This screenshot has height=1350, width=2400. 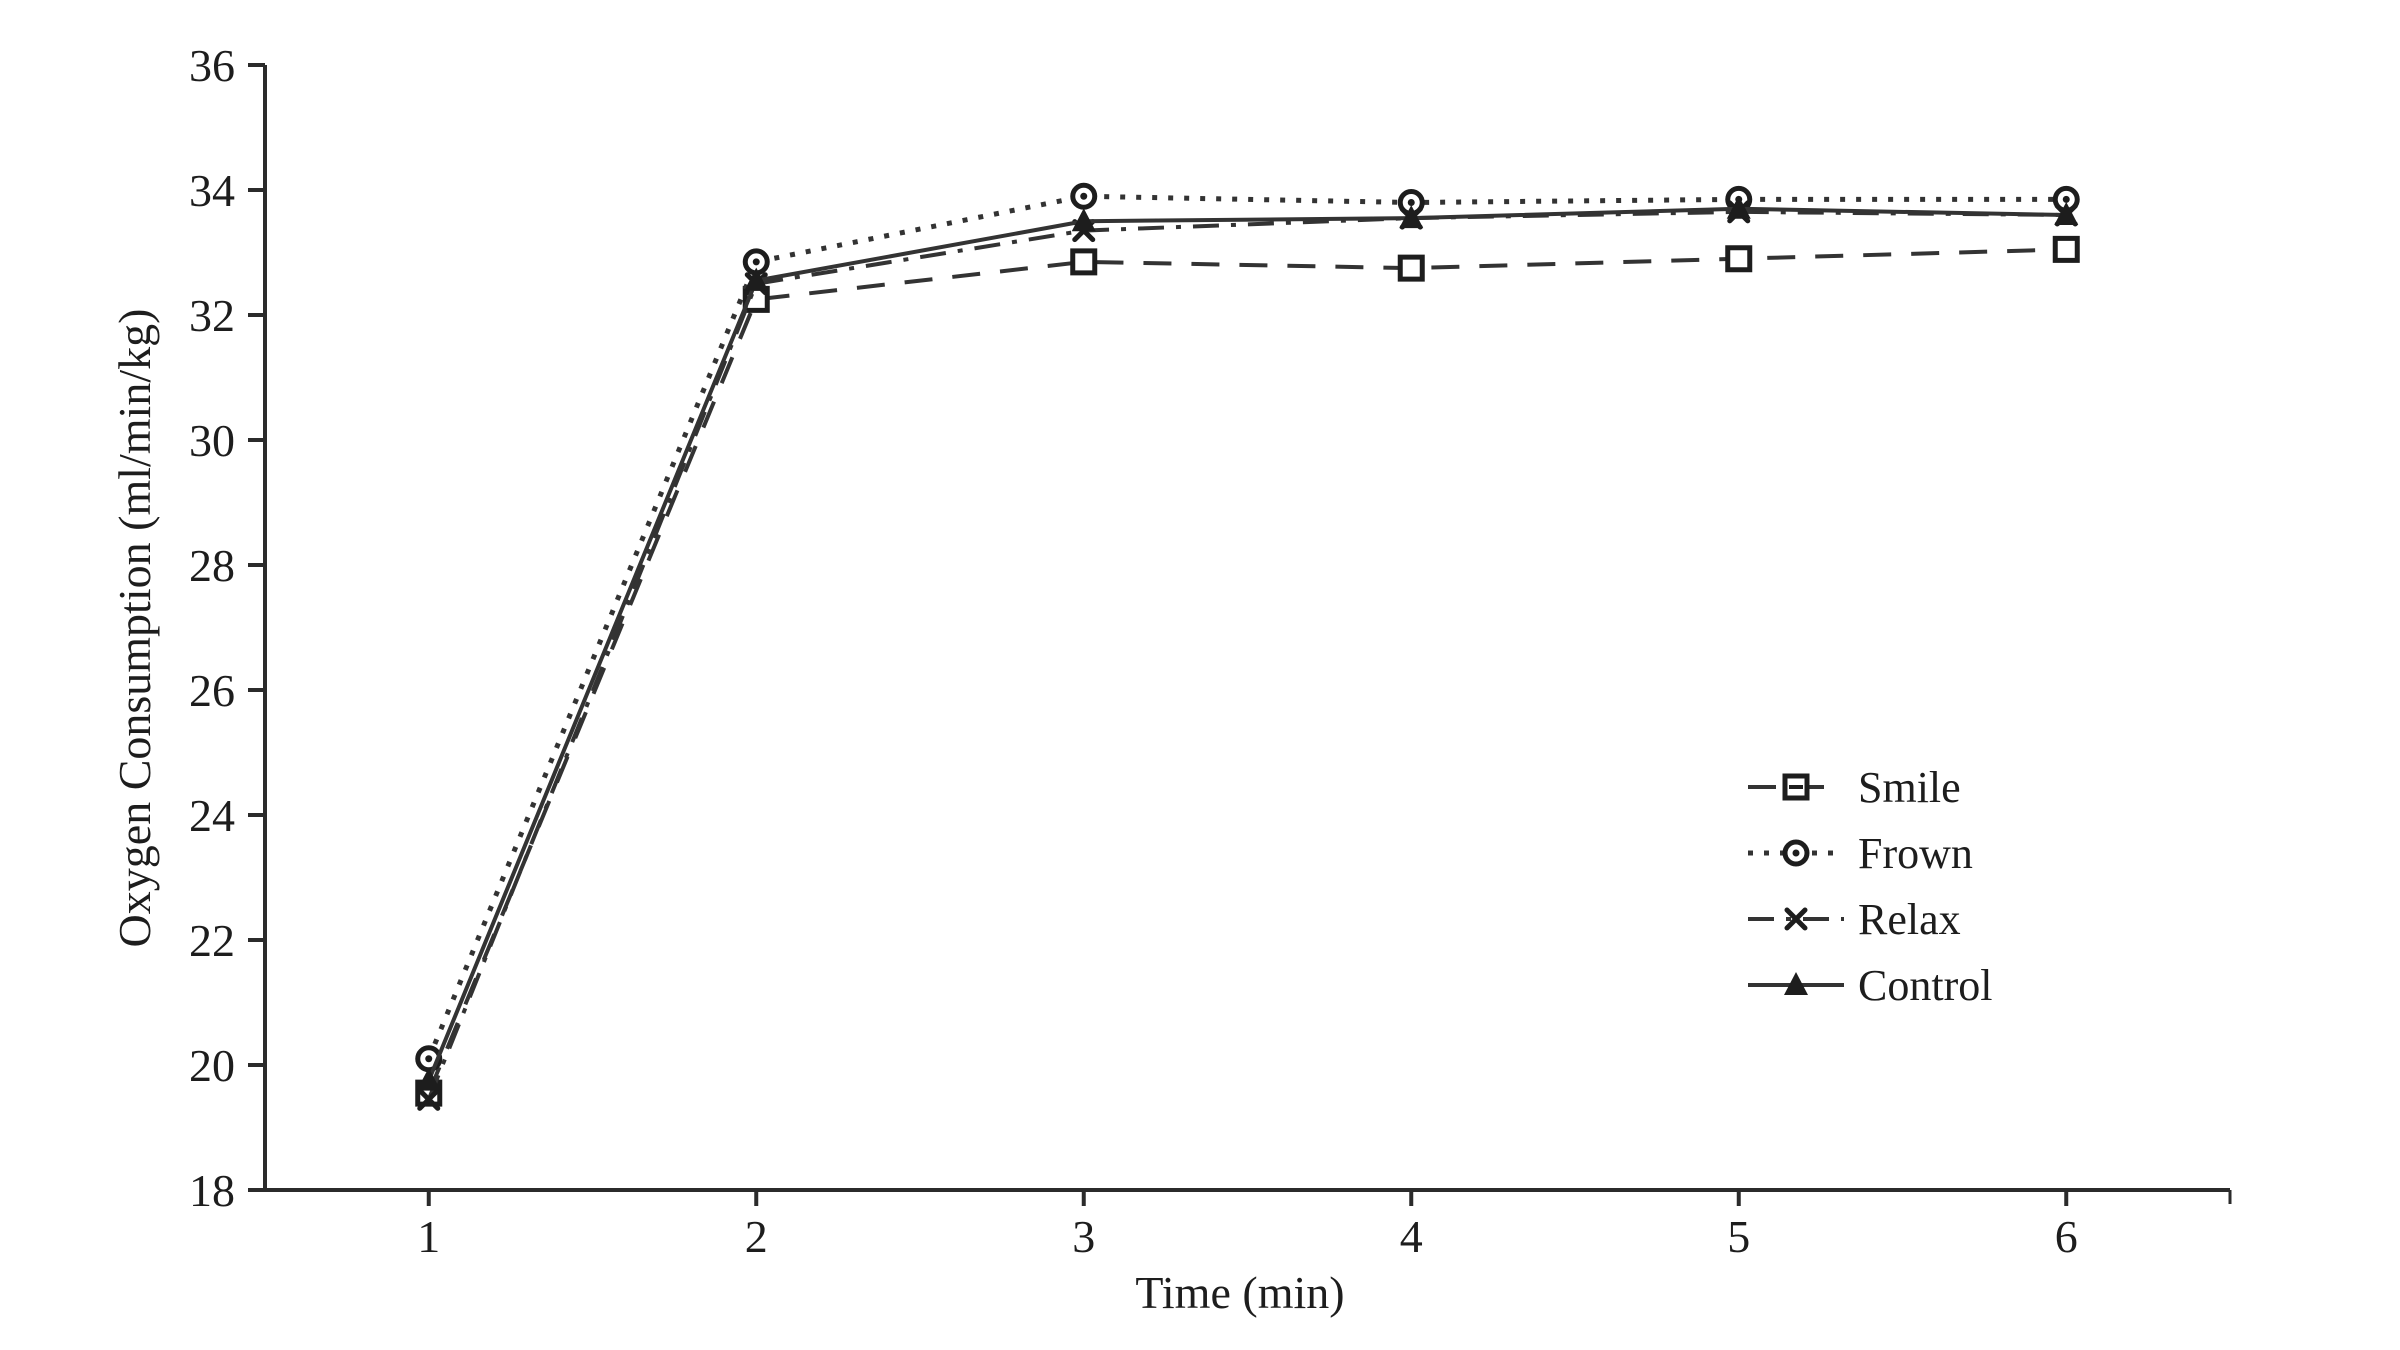 What do you see at coordinates (1411, 1236) in the screenshot?
I see `x-tick-label: 4` at bounding box center [1411, 1236].